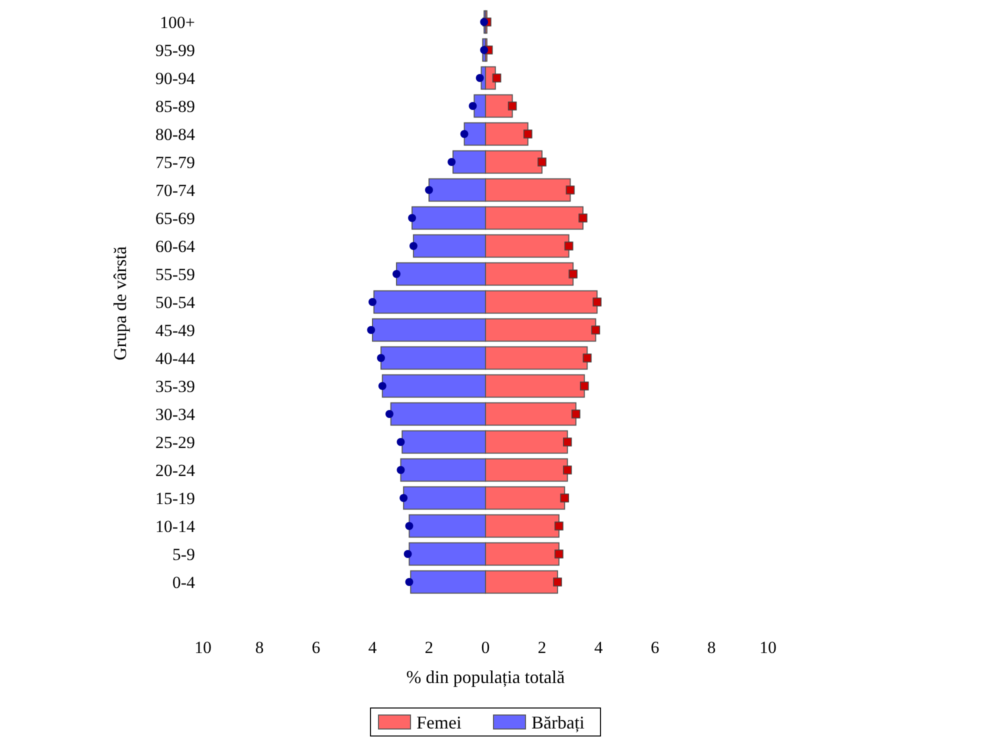 The width and height of the screenshot is (1000, 750). Describe the element at coordinates (175, 330) in the screenshot. I see `y-tick-label: 45-49` at that location.